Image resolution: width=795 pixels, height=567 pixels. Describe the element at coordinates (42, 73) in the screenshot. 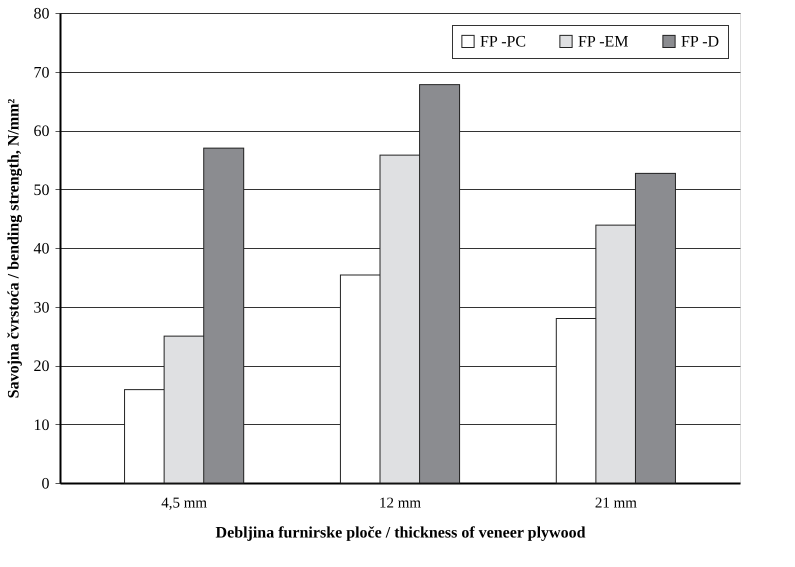

I see `y-tick-label: 70` at that location.